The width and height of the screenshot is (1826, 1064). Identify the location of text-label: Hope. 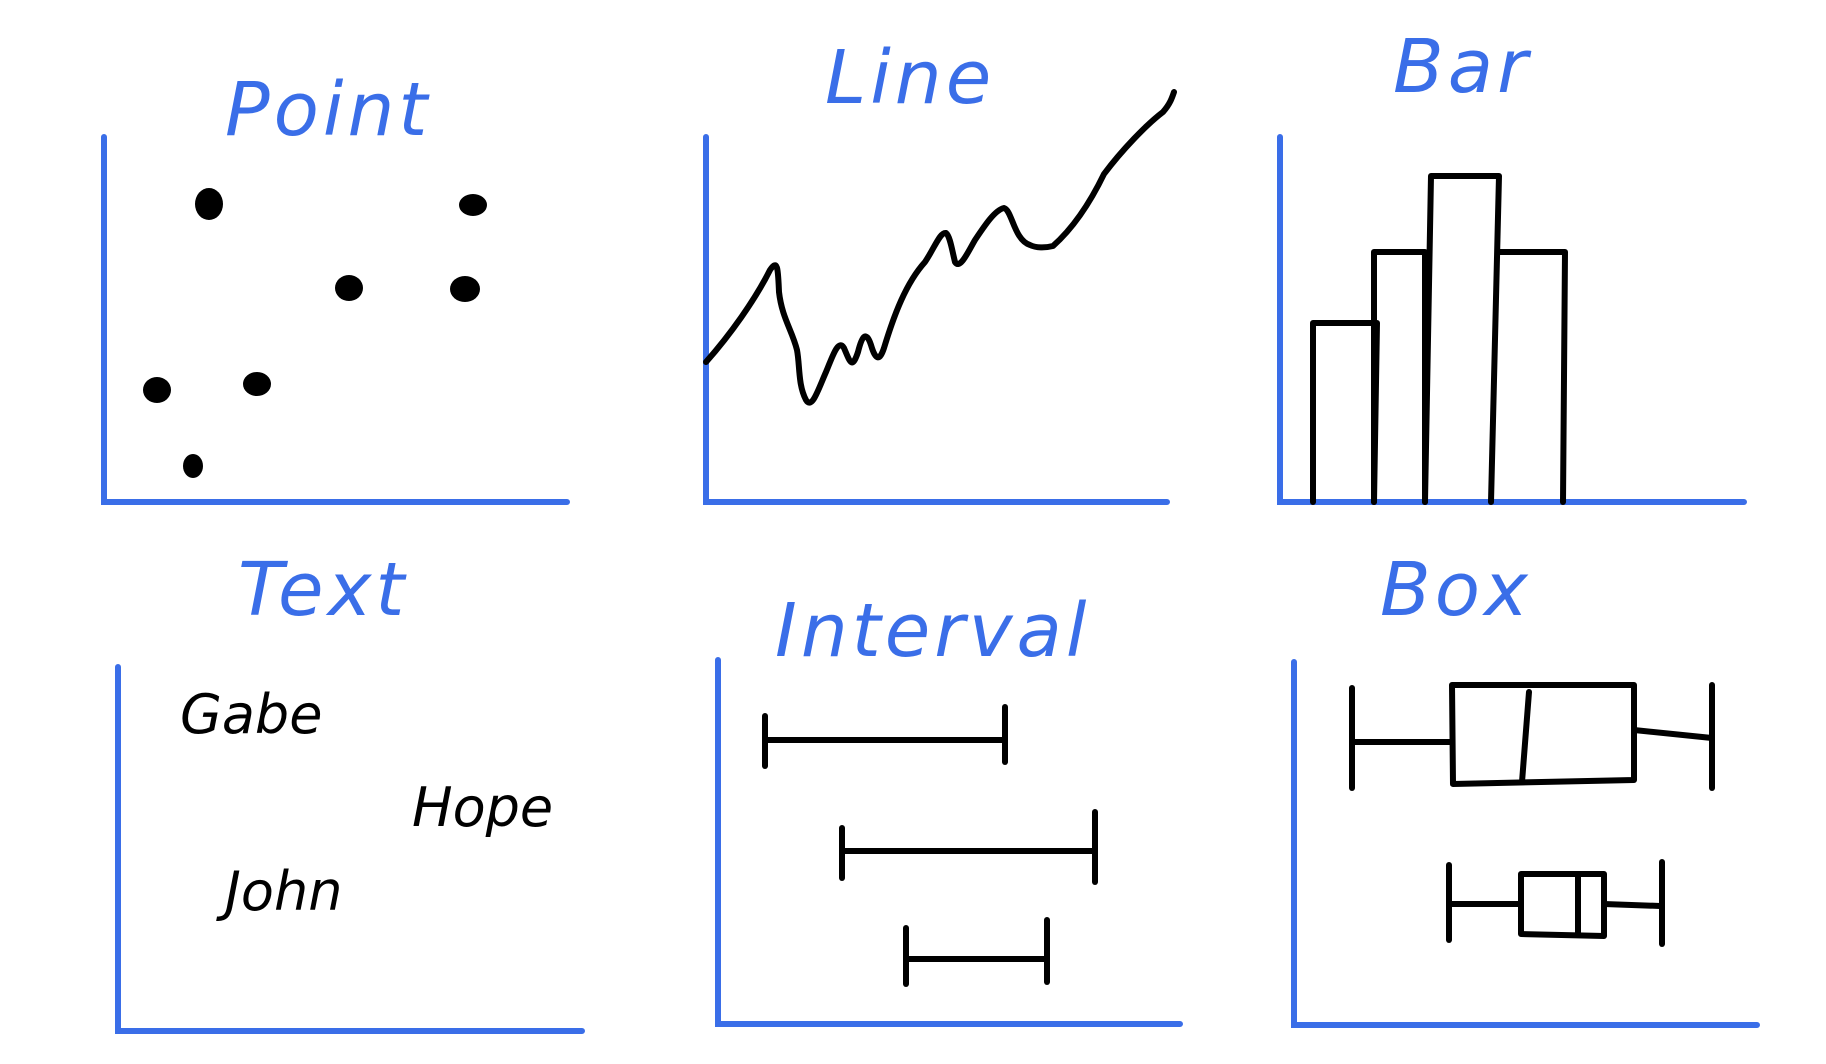
(482, 807).